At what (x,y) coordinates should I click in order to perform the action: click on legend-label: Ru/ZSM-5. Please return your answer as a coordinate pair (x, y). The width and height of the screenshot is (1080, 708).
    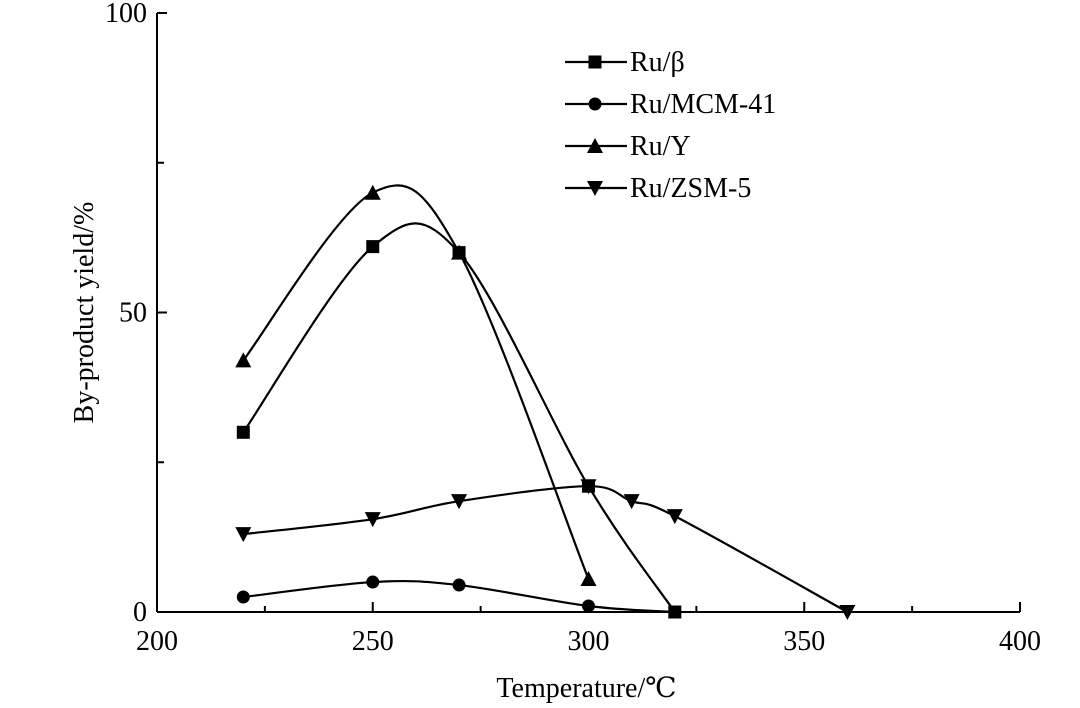
    Looking at the image, I should click on (690, 188).